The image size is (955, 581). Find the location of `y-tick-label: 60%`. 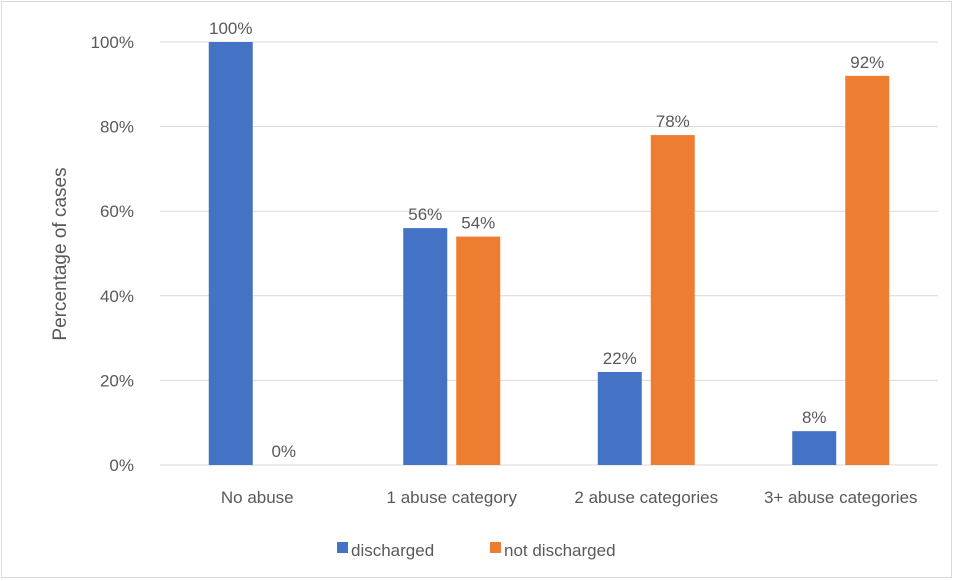

y-tick-label: 60% is located at coordinates (117, 211).